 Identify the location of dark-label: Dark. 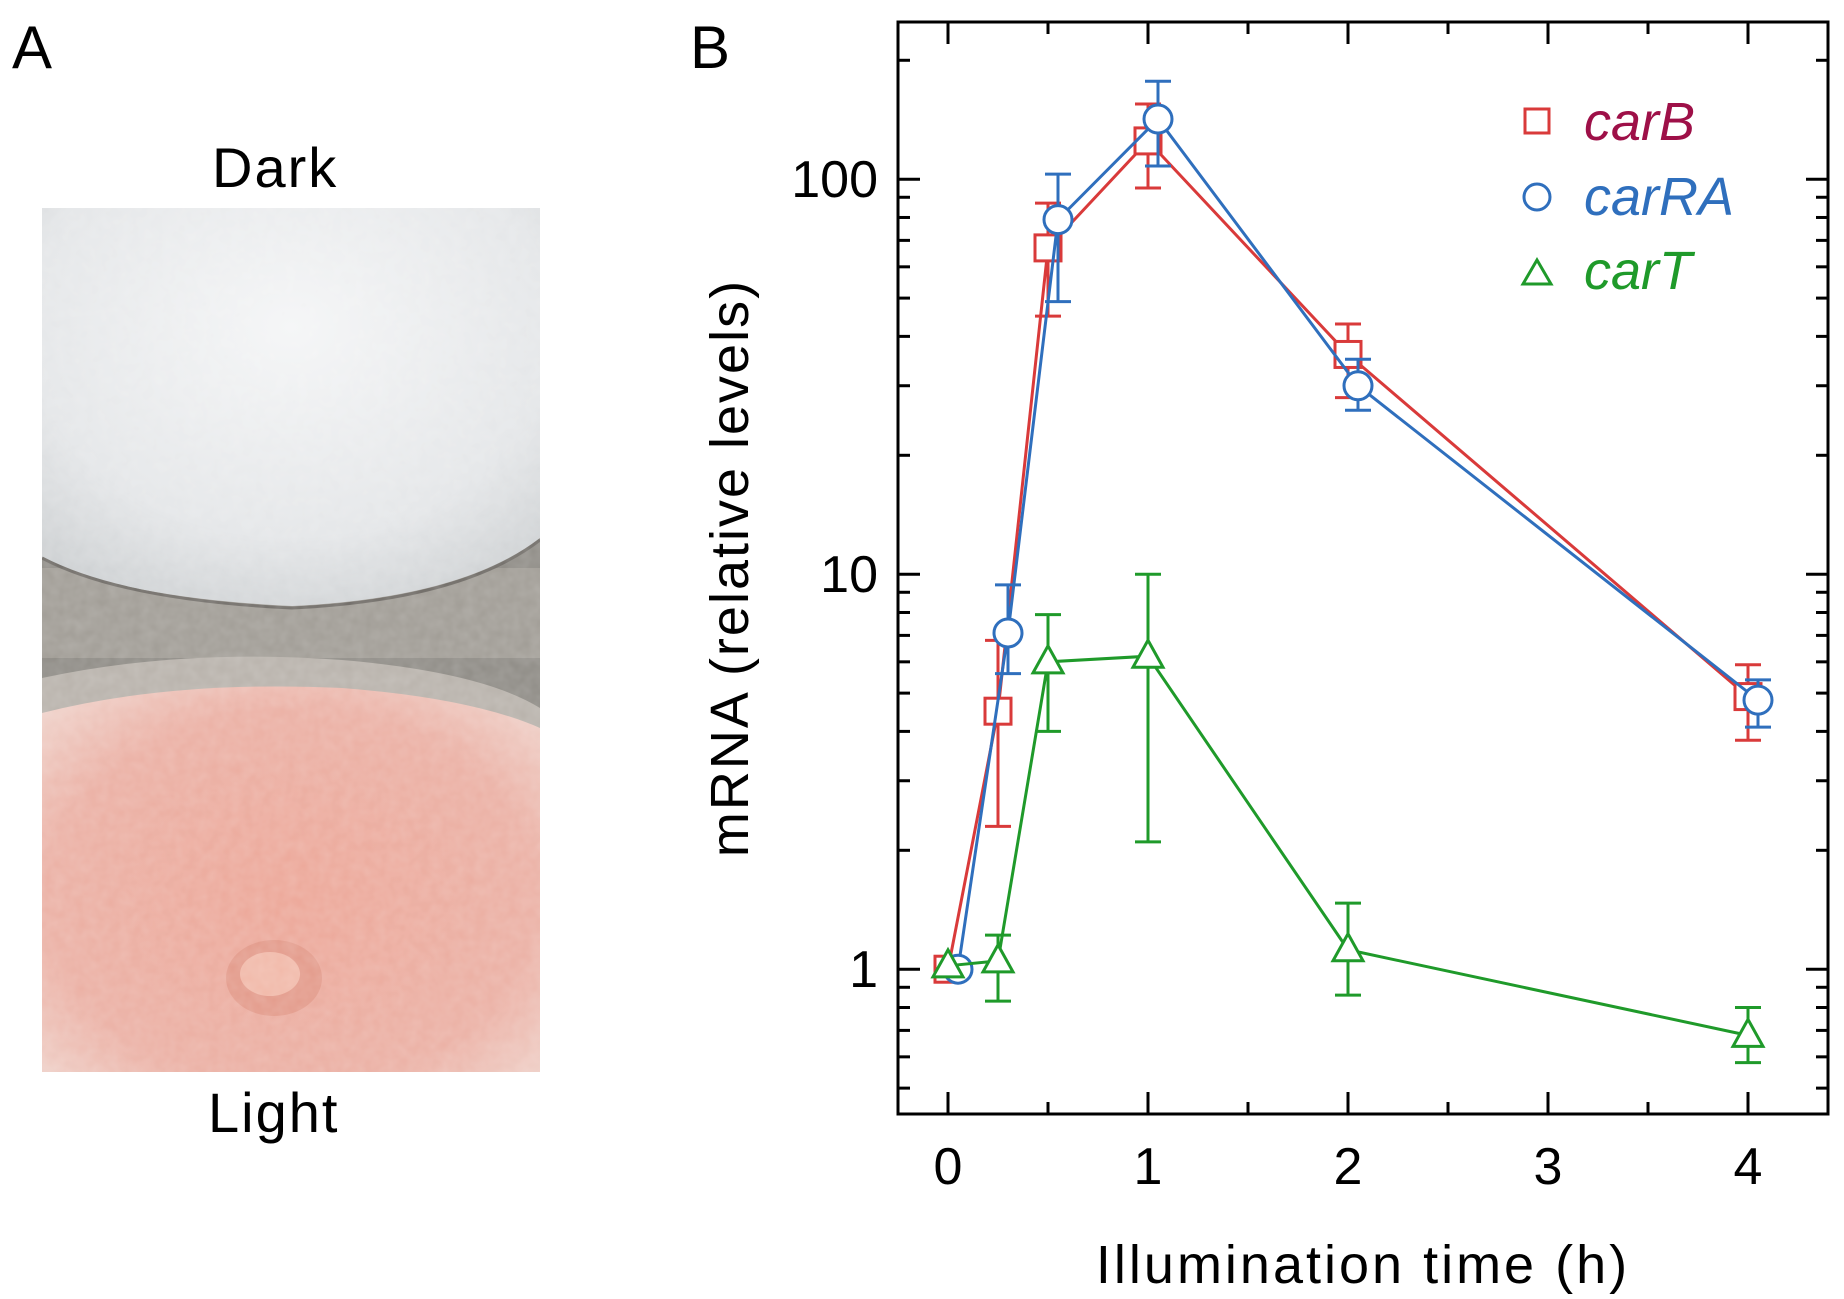
(275, 167).